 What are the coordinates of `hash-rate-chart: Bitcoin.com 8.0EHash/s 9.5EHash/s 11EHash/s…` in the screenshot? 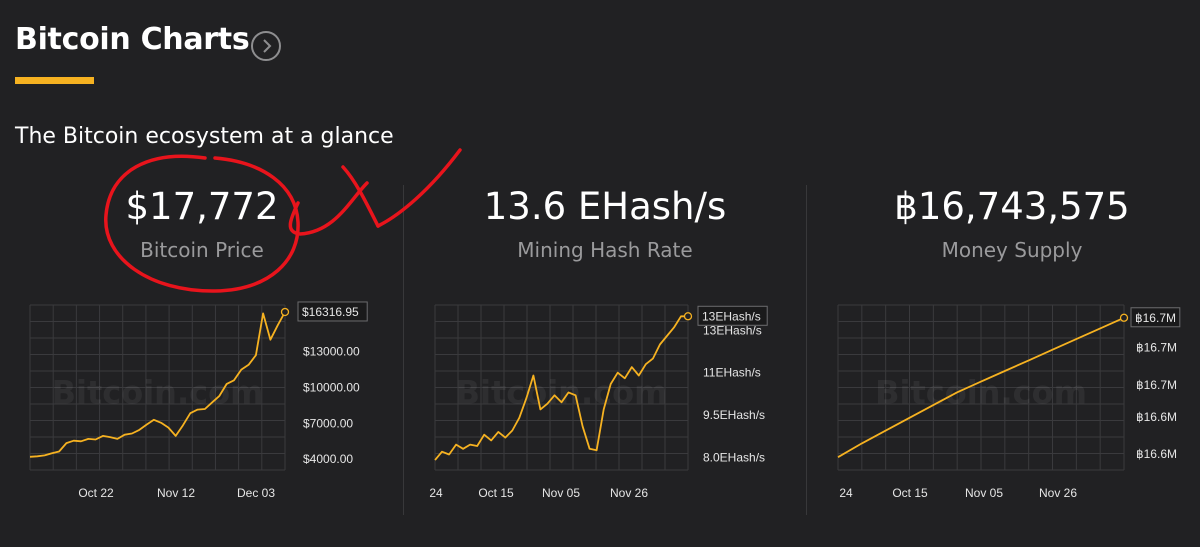 It's located at (603, 405).